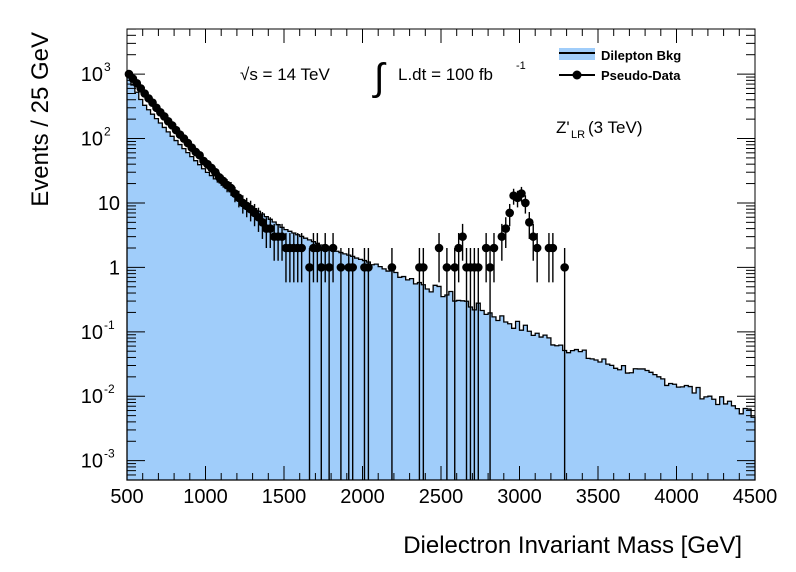 The width and height of the screenshot is (796, 572). What do you see at coordinates (641, 75) in the screenshot?
I see `legend-label-data: Pseudo-Data` at bounding box center [641, 75].